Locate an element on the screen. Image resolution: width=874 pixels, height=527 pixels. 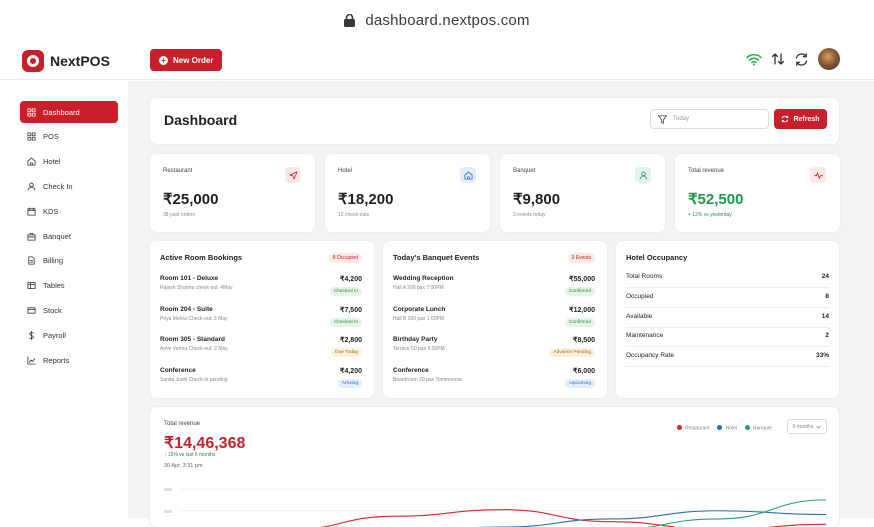
legend-item-hotel: Hotel is located at coordinates (727, 428).